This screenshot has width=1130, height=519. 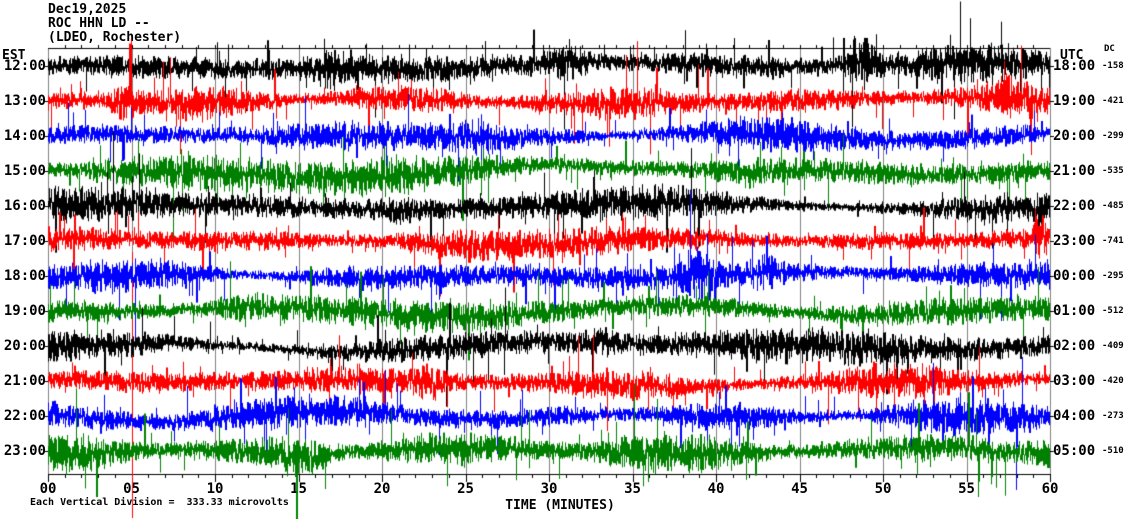 I want to click on est-time-label: 16:00, so click(x=24, y=206).